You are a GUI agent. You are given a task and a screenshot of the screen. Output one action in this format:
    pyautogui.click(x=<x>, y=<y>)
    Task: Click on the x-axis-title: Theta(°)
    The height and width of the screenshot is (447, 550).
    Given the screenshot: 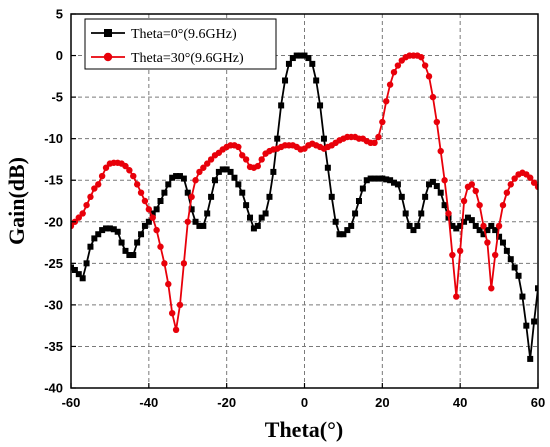 What is the action you would take?
    pyautogui.click(x=304, y=429)
    